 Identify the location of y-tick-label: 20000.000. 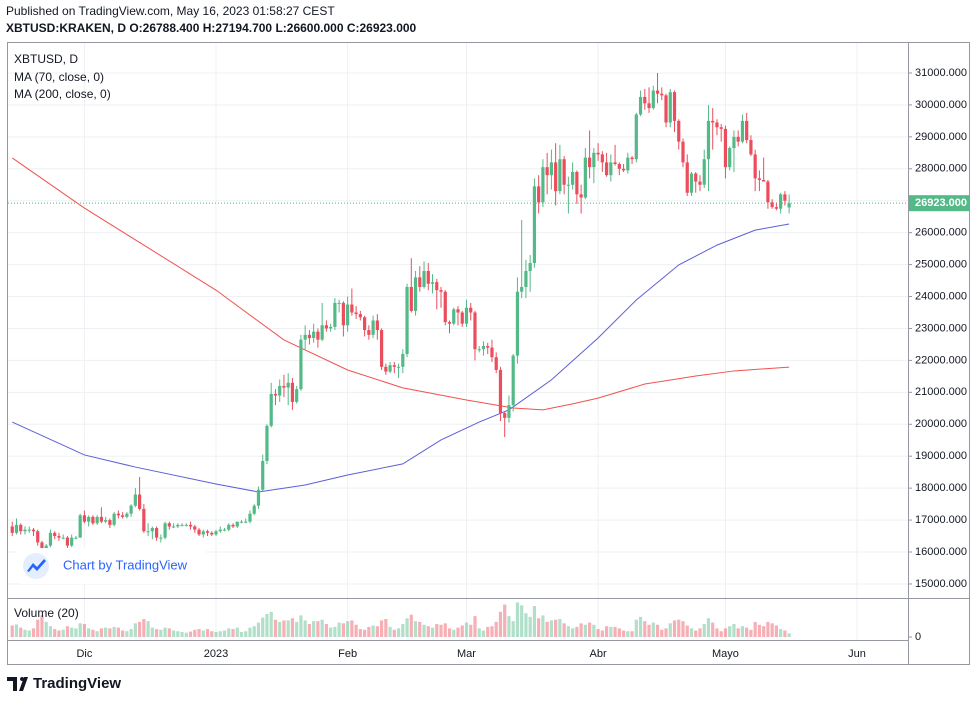
(941, 424).